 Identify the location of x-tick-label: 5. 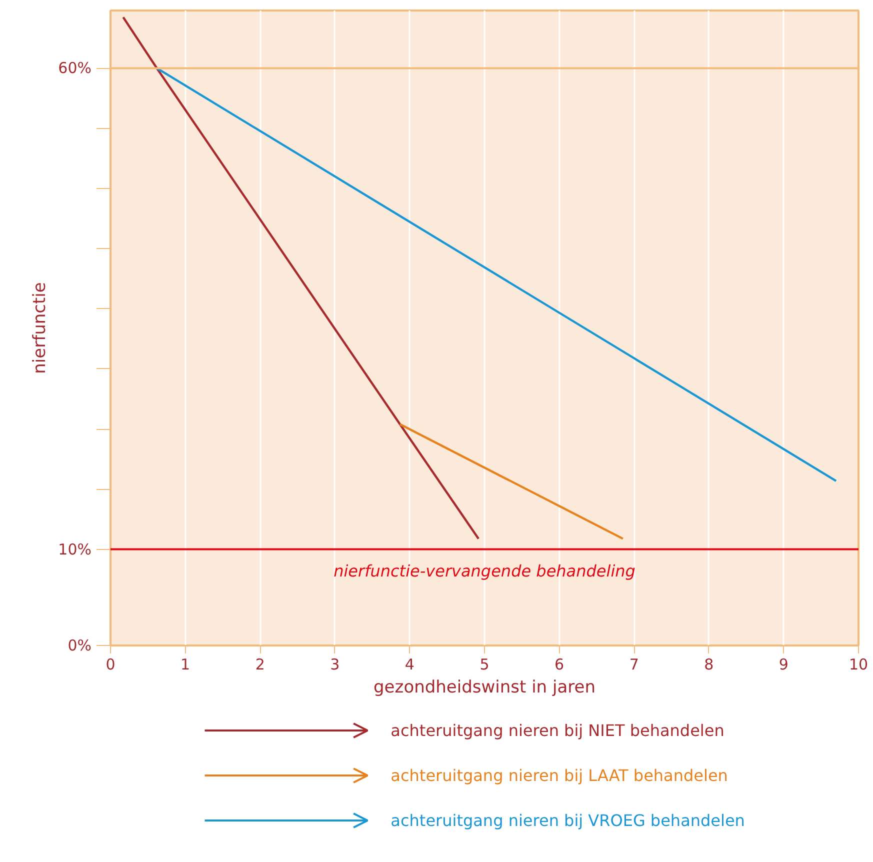
(485, 665).